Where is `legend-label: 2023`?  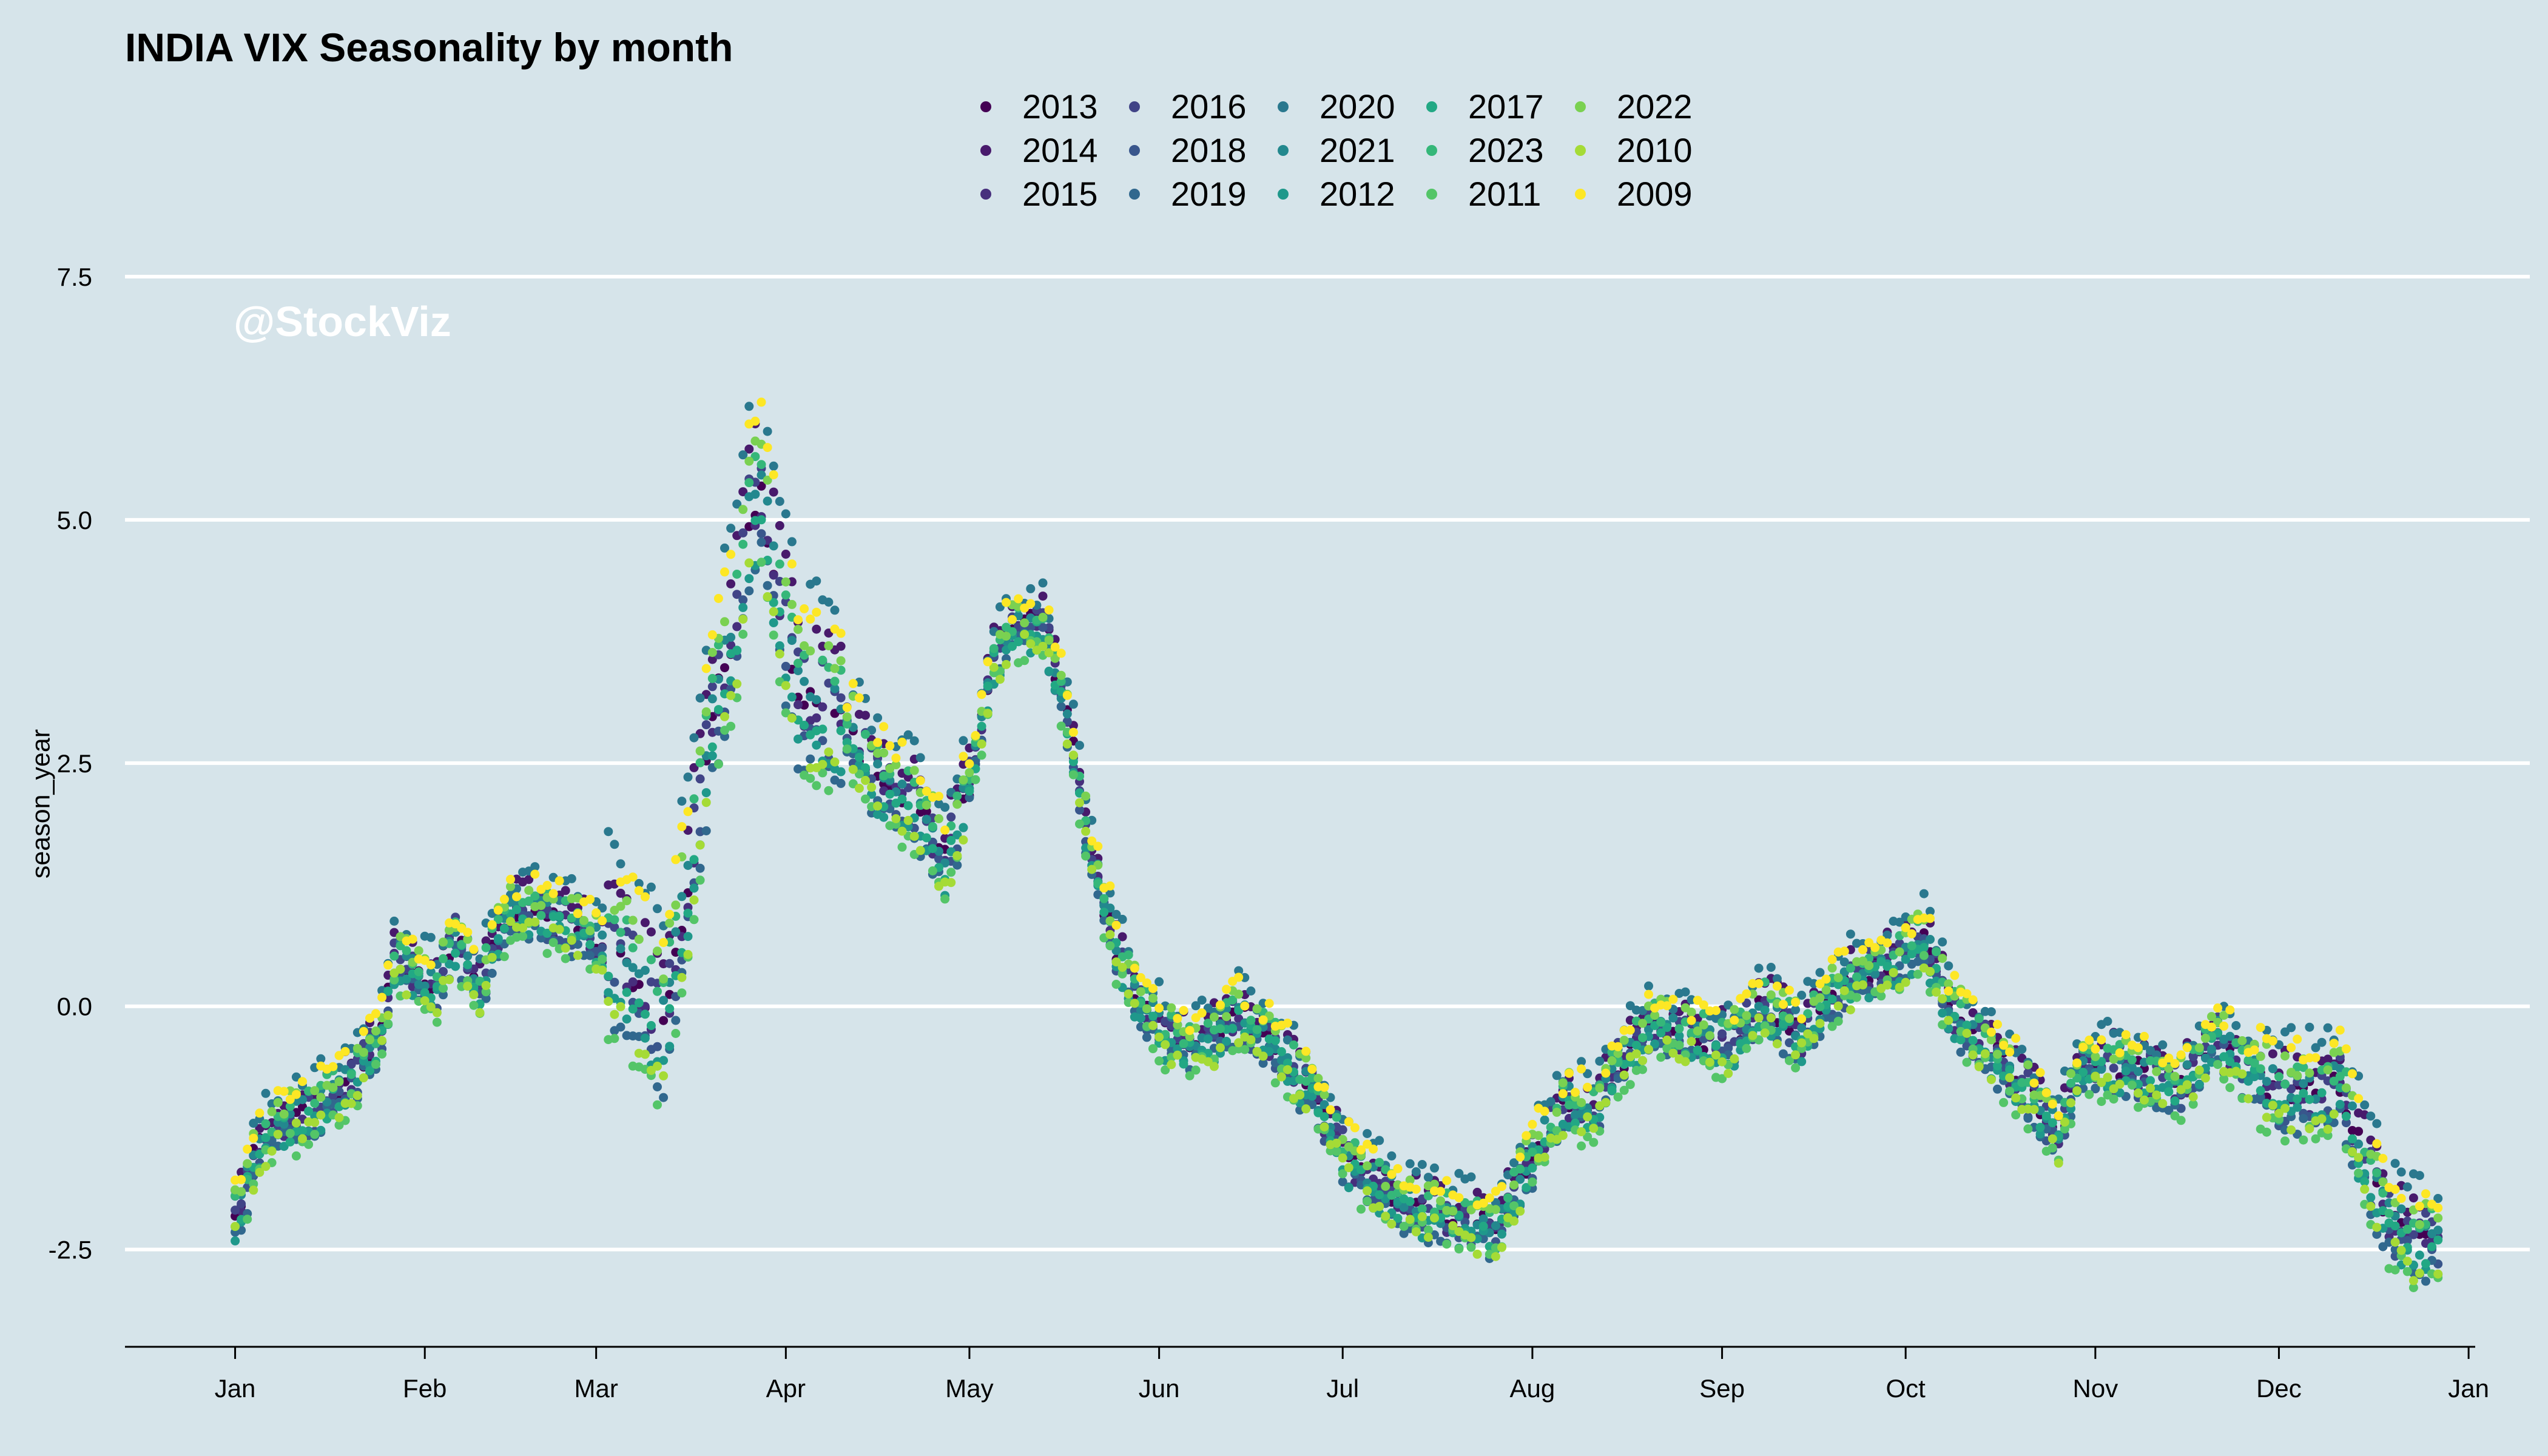
legend-label: 2023 is located at coordinates (1506, 150).